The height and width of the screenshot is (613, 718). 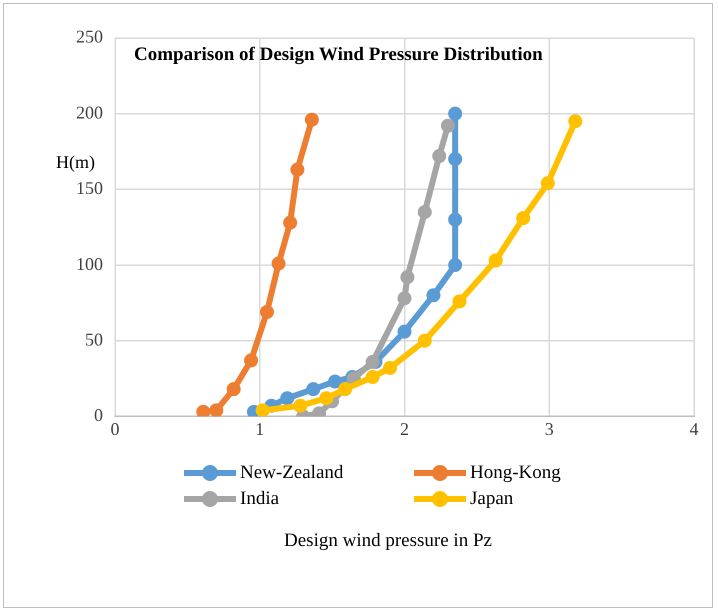 I want to click on y-tick-label: 100, so click(x=89, y=264).